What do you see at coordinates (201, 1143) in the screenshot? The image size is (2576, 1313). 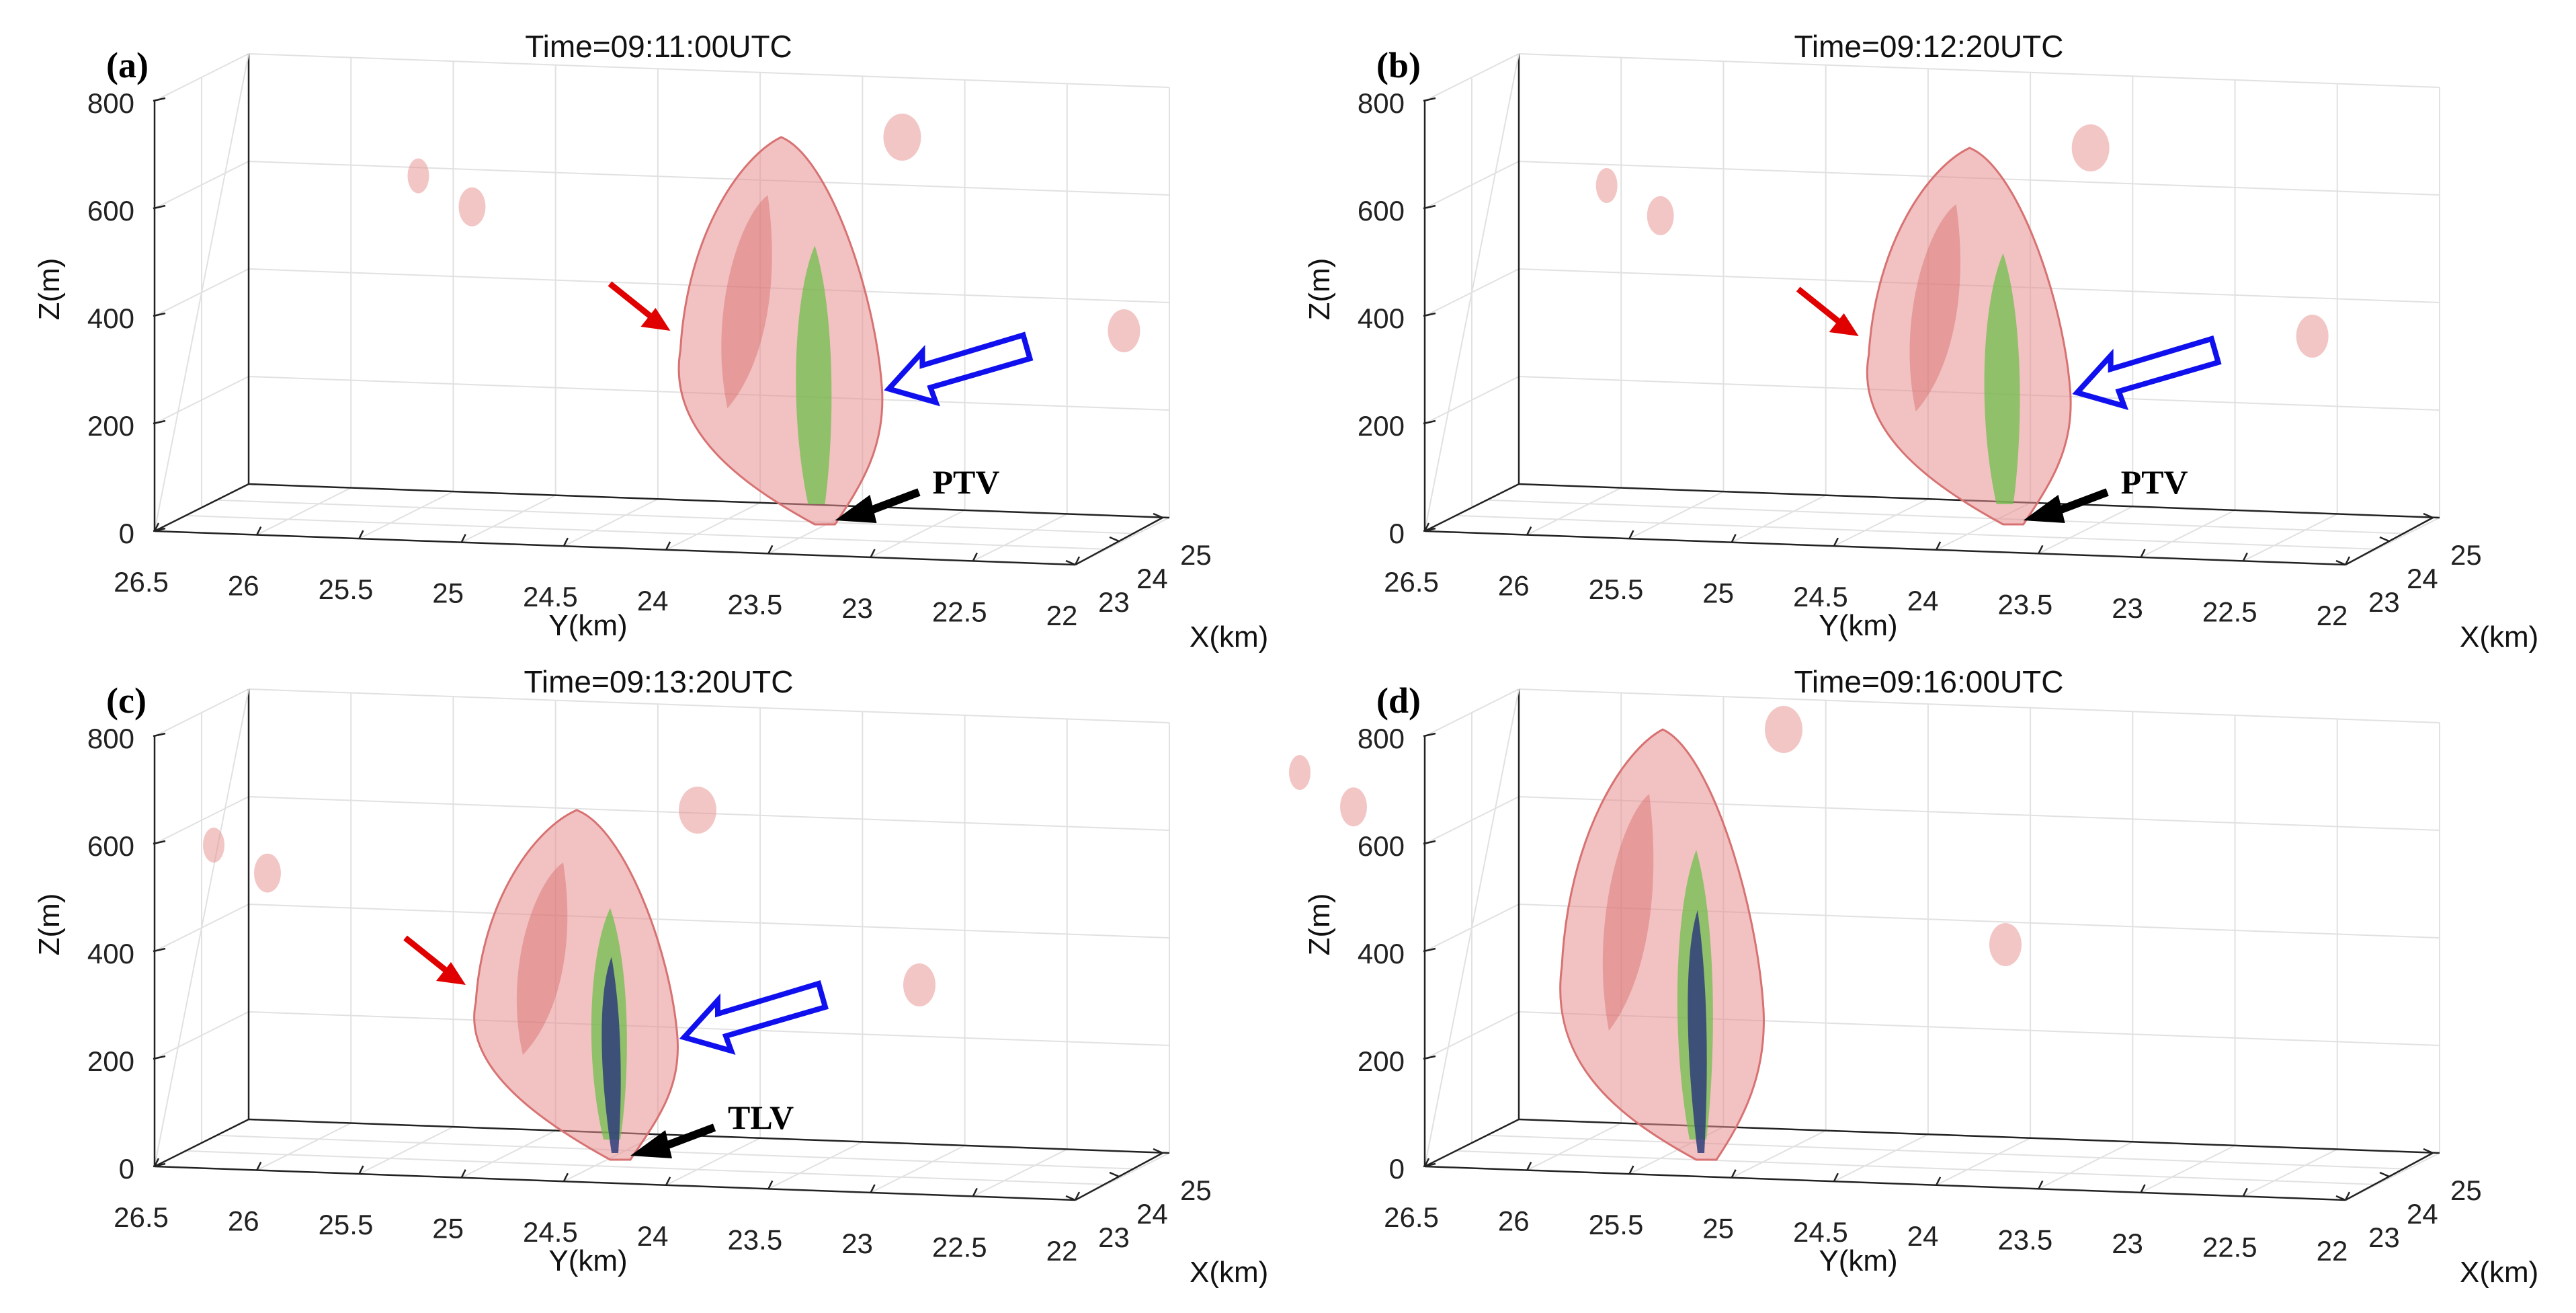 I see `floor-left-edge` at bounding box center [201, 1143].